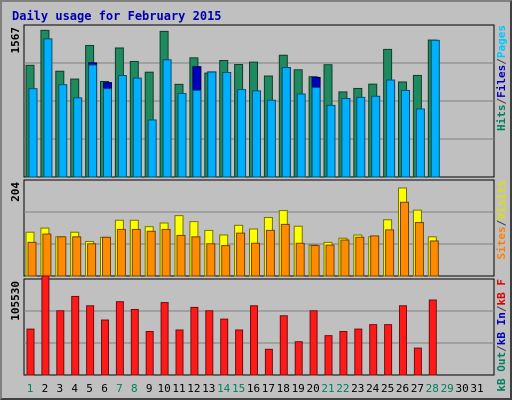 The width and height of the screenshot is (512, 400). Describe the element at coordinates (432, 388) in the screenshot. I see `x-tick-label: 28` at that location.